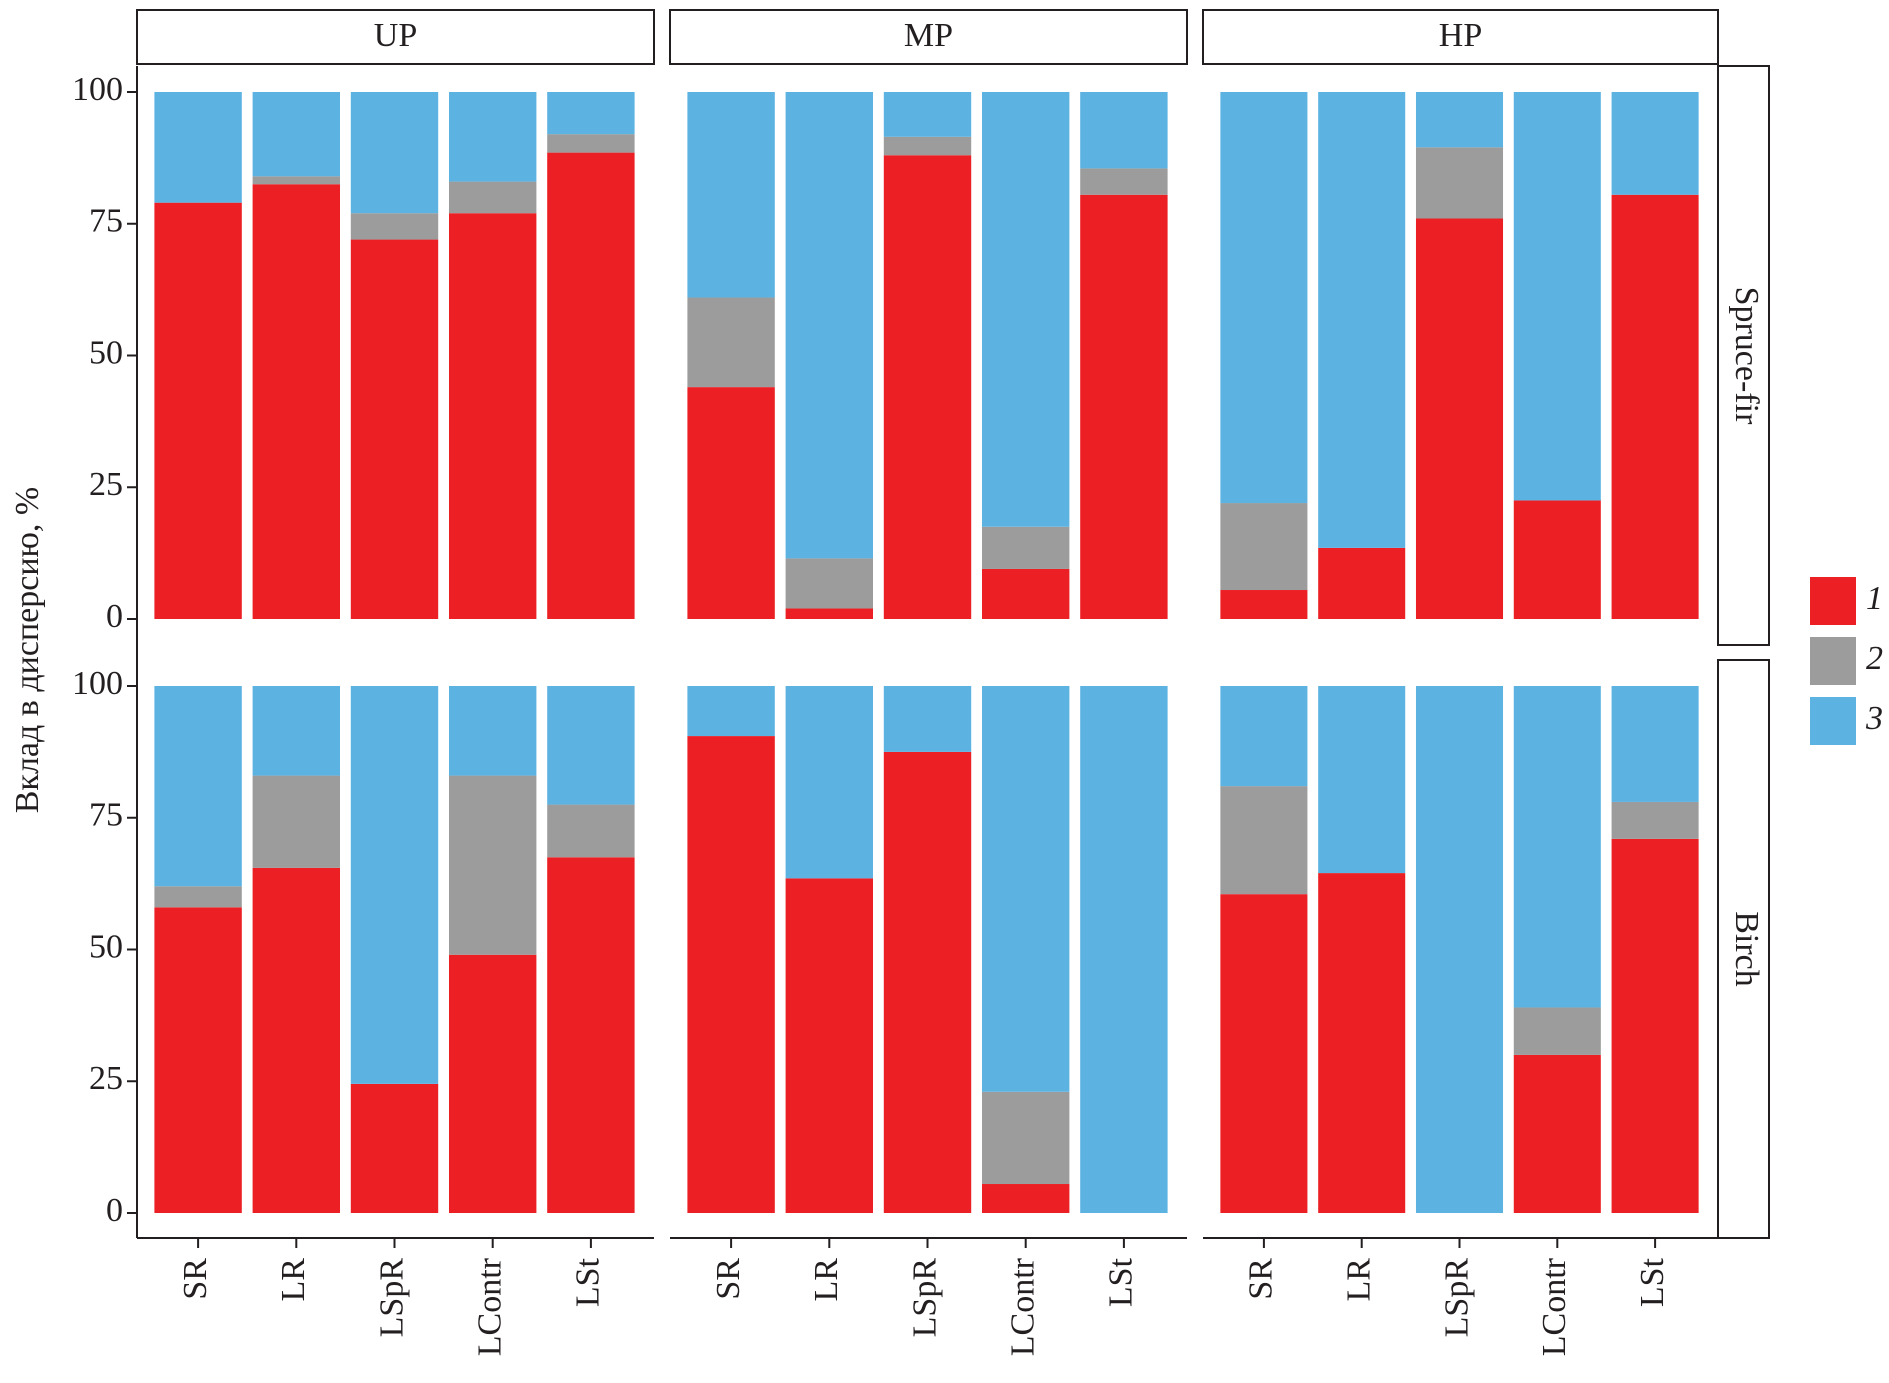 This screenshot has width=1889, height=1383. Describe the element at coordinates (27, 650) in the screenshot. I see `y-axis-label: Вклад в дисперсию, %` at that location.